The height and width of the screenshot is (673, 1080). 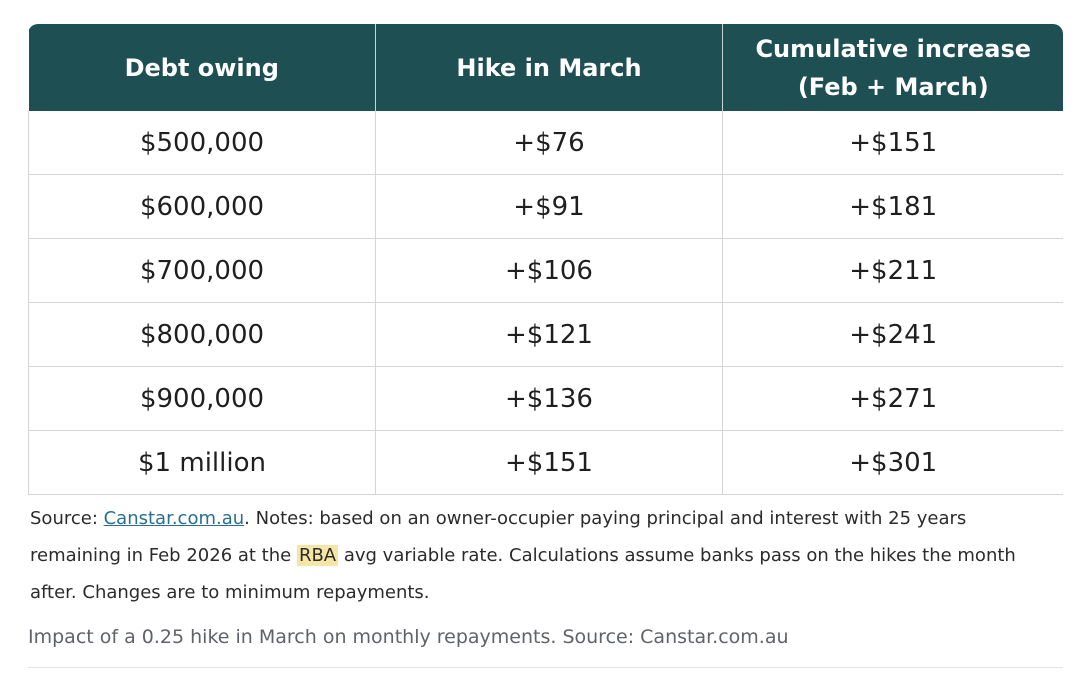 What do you see at coordinates (317, 555) in the screenshot?
I see `rba-highlight: RBA` at bounding box center [317, 555].